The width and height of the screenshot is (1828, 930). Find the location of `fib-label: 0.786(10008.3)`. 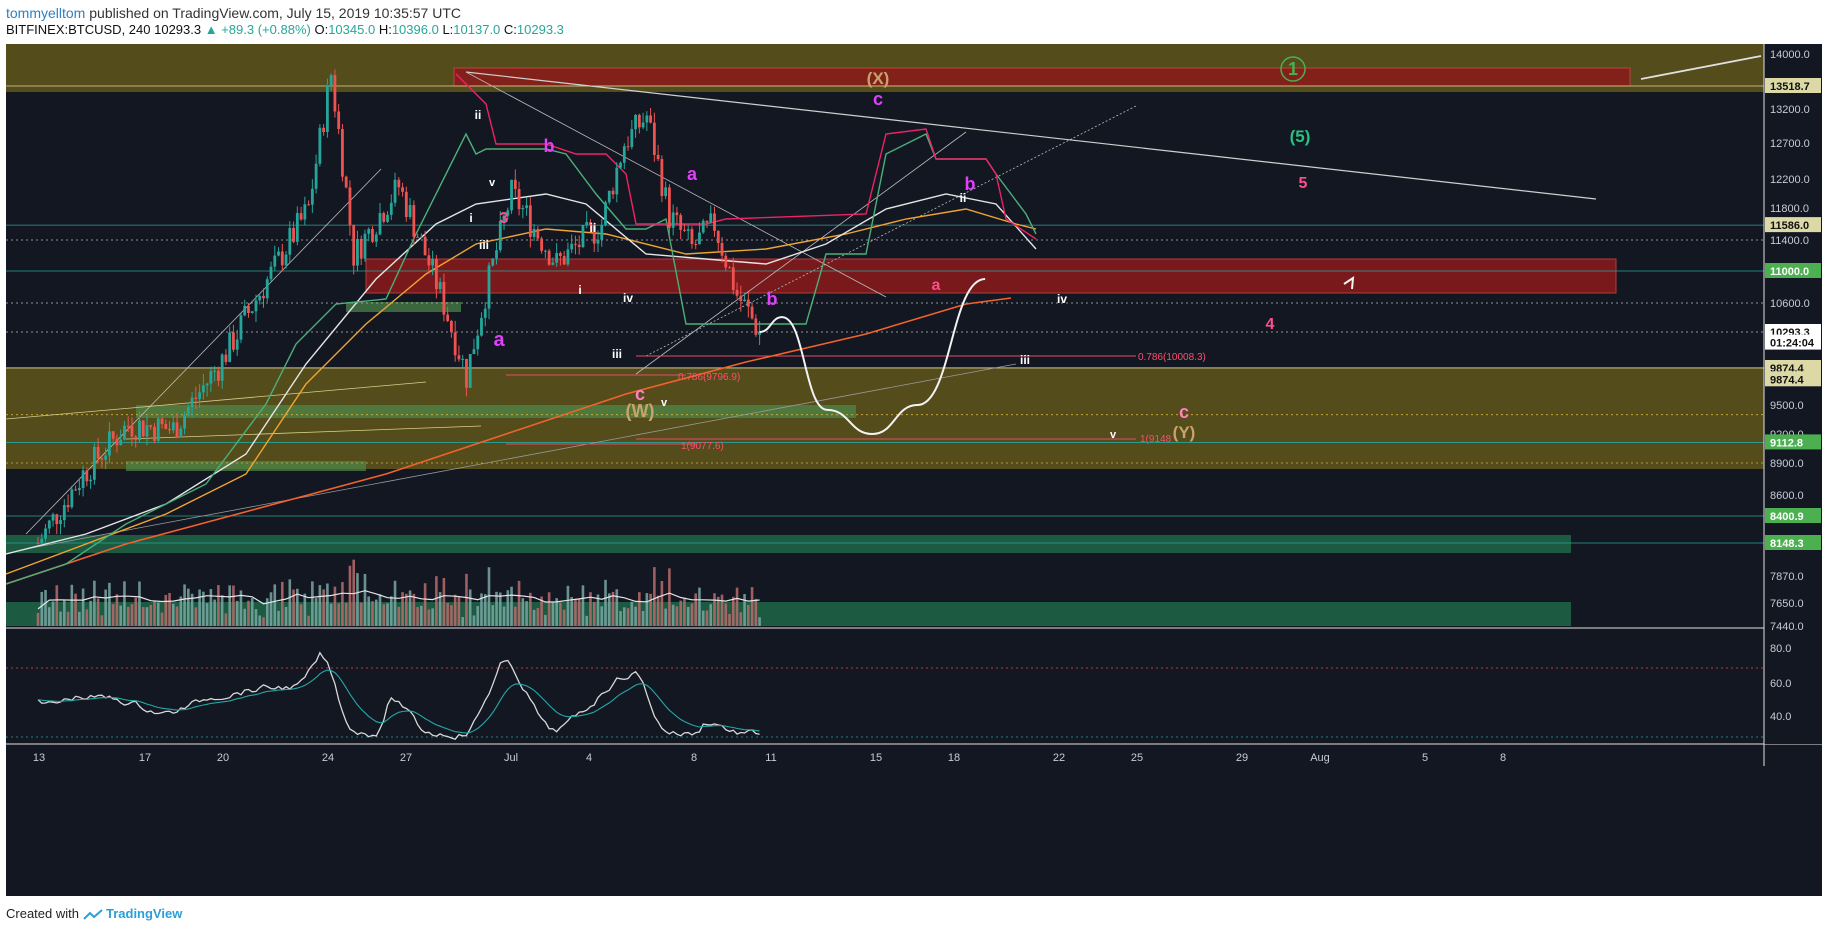

fib-label: 0.786(10008.3) is located at coordinates (1172, 357).